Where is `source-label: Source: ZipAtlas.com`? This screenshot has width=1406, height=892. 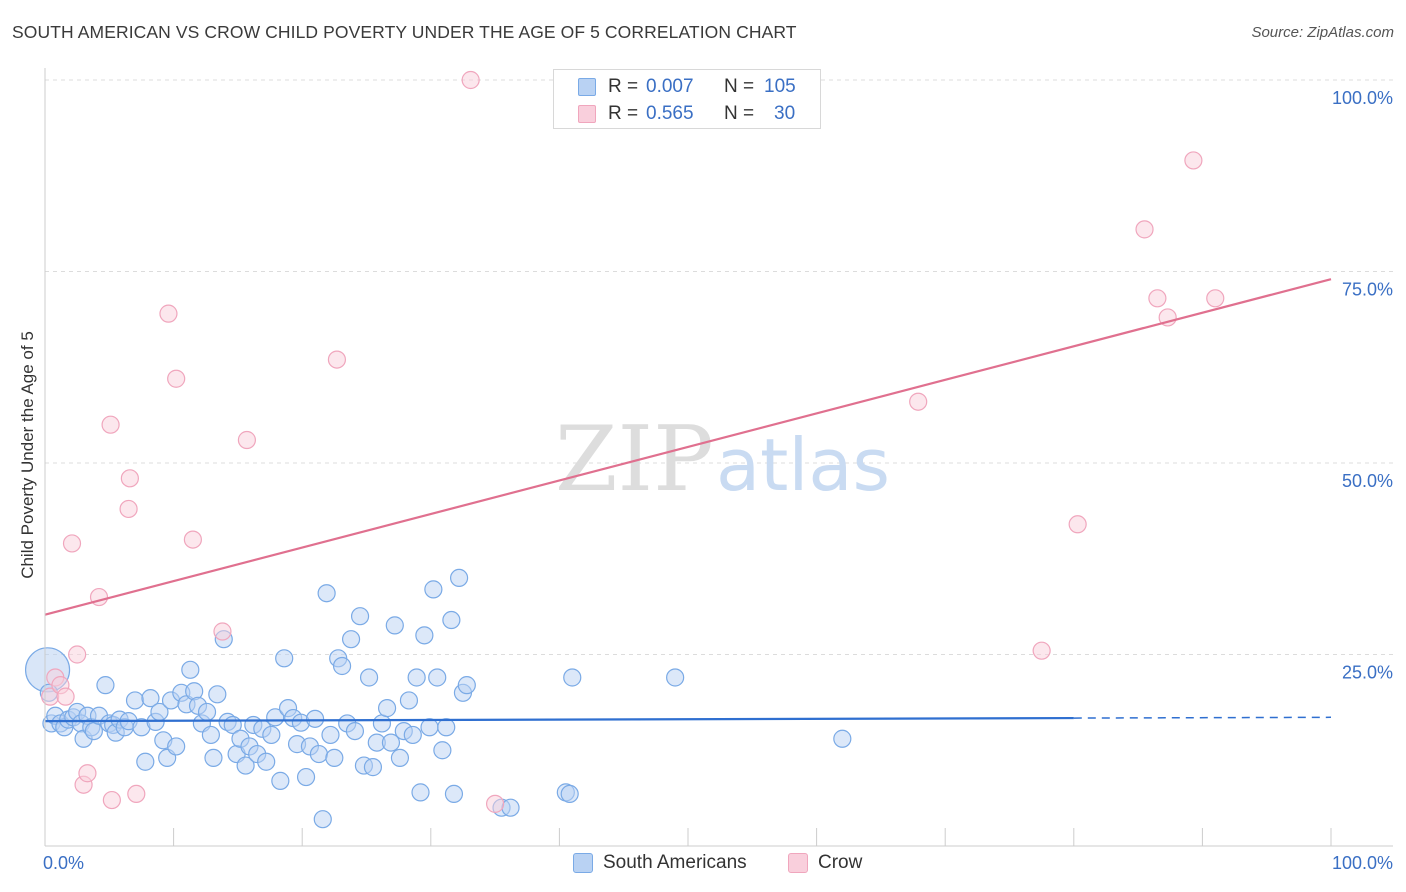 source-label: Source: ZipAtlas.com is located at coordinates (1322, 32).